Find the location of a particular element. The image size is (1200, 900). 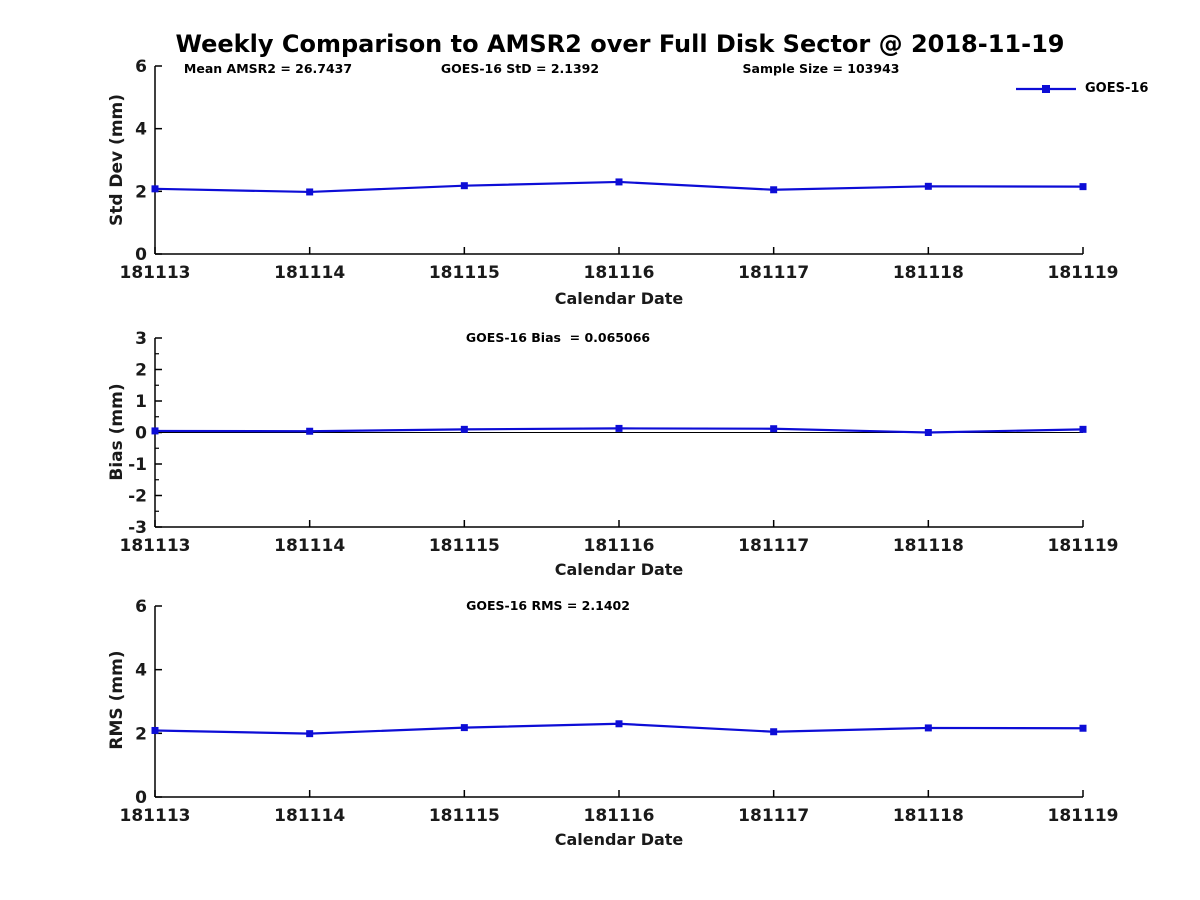

y-tick-label: -2 is located at coordinates (137, 497).